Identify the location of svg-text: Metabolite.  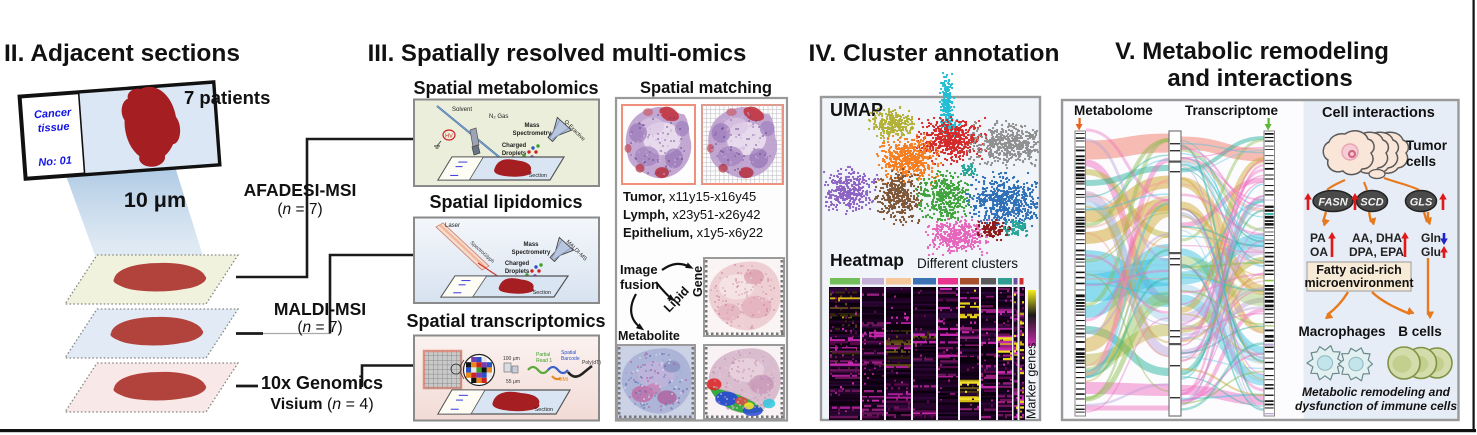
(649, 336).